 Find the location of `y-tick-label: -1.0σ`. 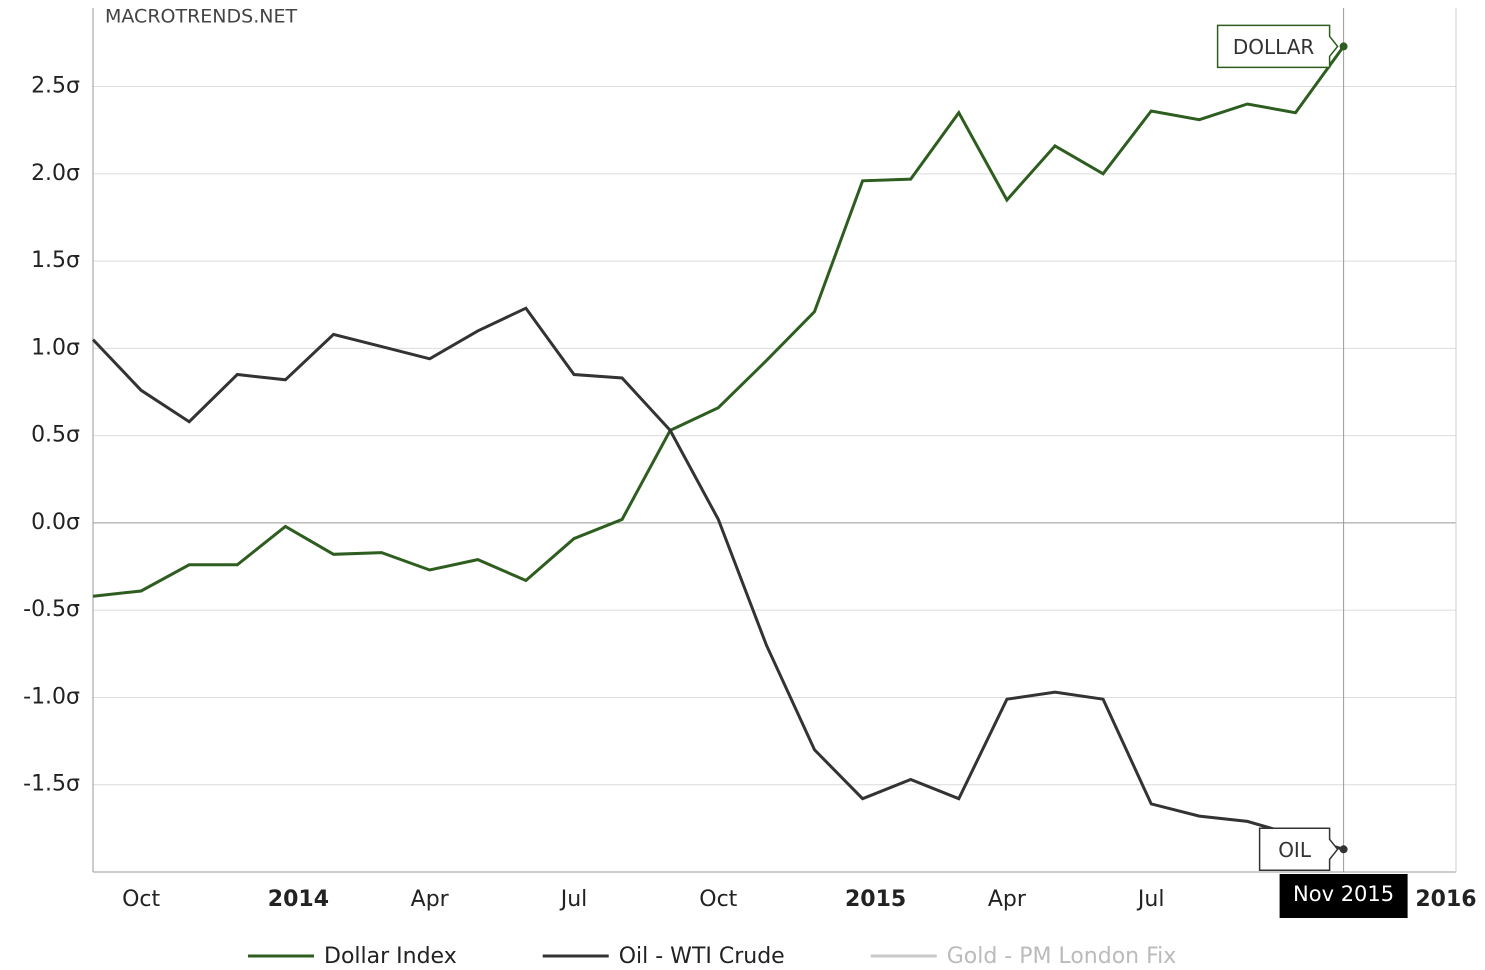

y-tick-label: -1.0σ is located at coordinates (51, 696).